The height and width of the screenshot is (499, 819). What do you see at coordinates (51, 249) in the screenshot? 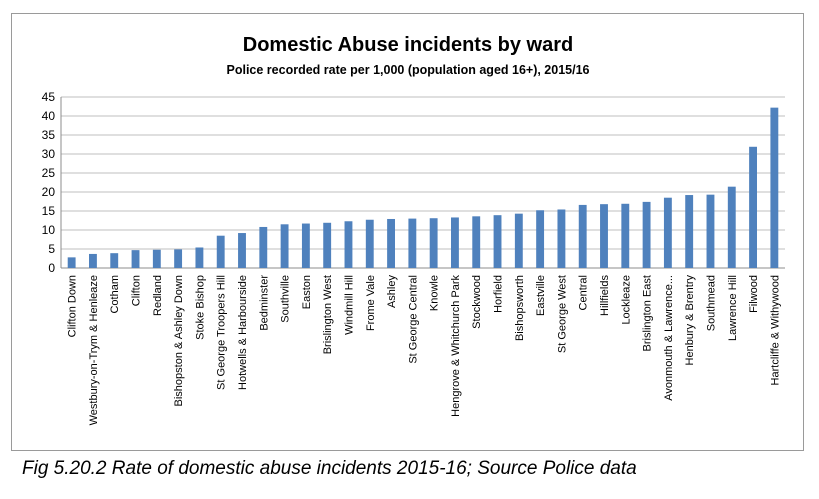
I see `y-tick-label: 5` at bounding box center [51, 249].